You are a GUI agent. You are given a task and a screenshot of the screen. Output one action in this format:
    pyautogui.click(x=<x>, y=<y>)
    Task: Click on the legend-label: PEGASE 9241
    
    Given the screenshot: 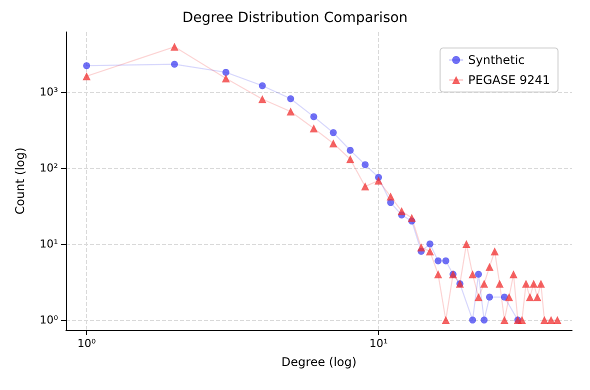 What is the action you would take?
    pyautogui.click(x=509, y=80)
    